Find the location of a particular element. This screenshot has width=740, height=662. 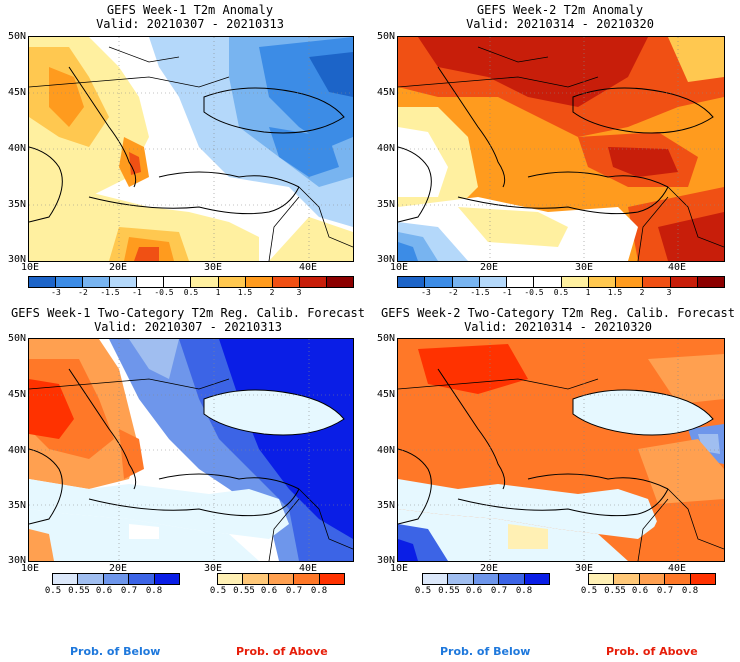

colorbar-label: -2 is located at coordinates (453, 292).